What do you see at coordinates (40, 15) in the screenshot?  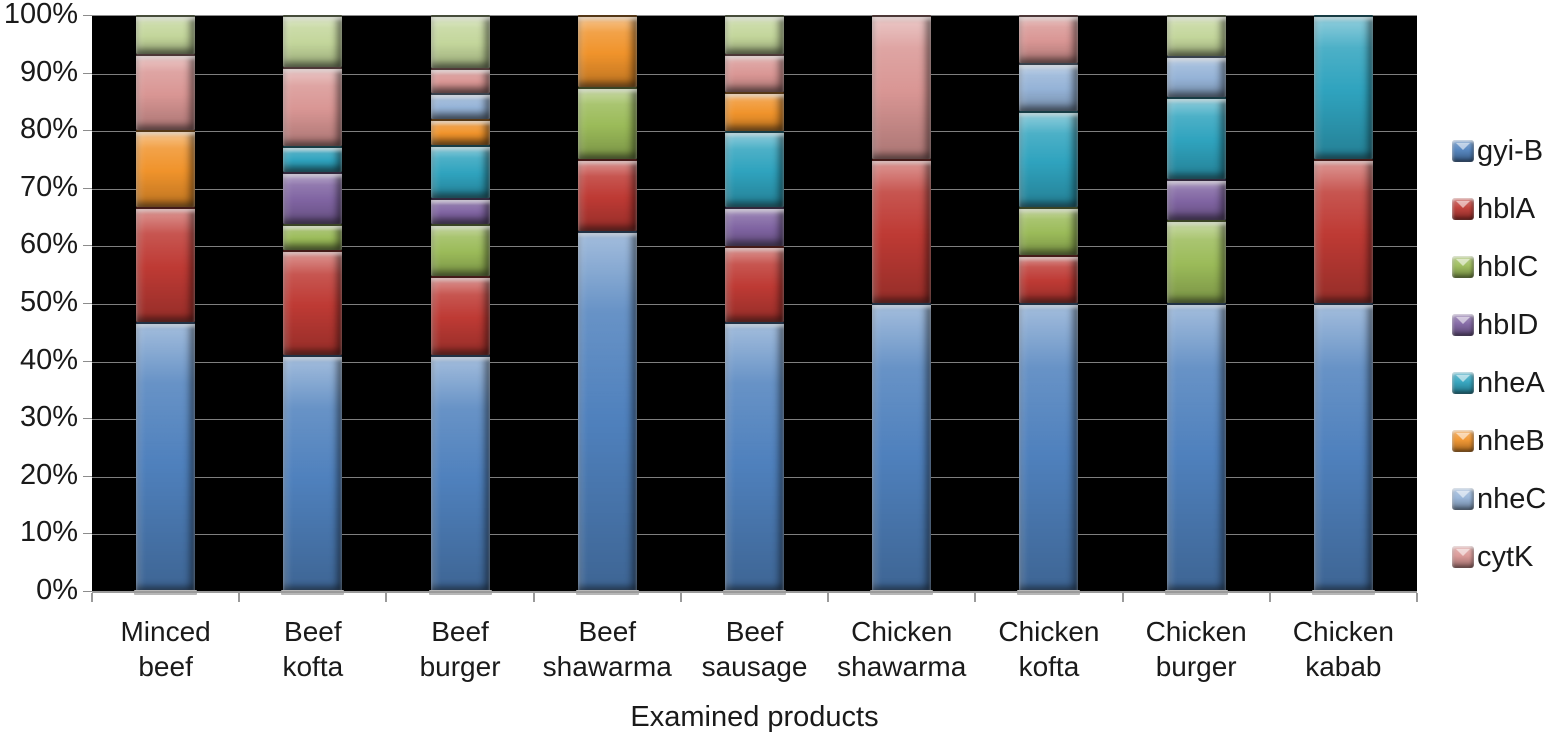 I see `y-axis-label: 100%` at bounding box center [40, 15].